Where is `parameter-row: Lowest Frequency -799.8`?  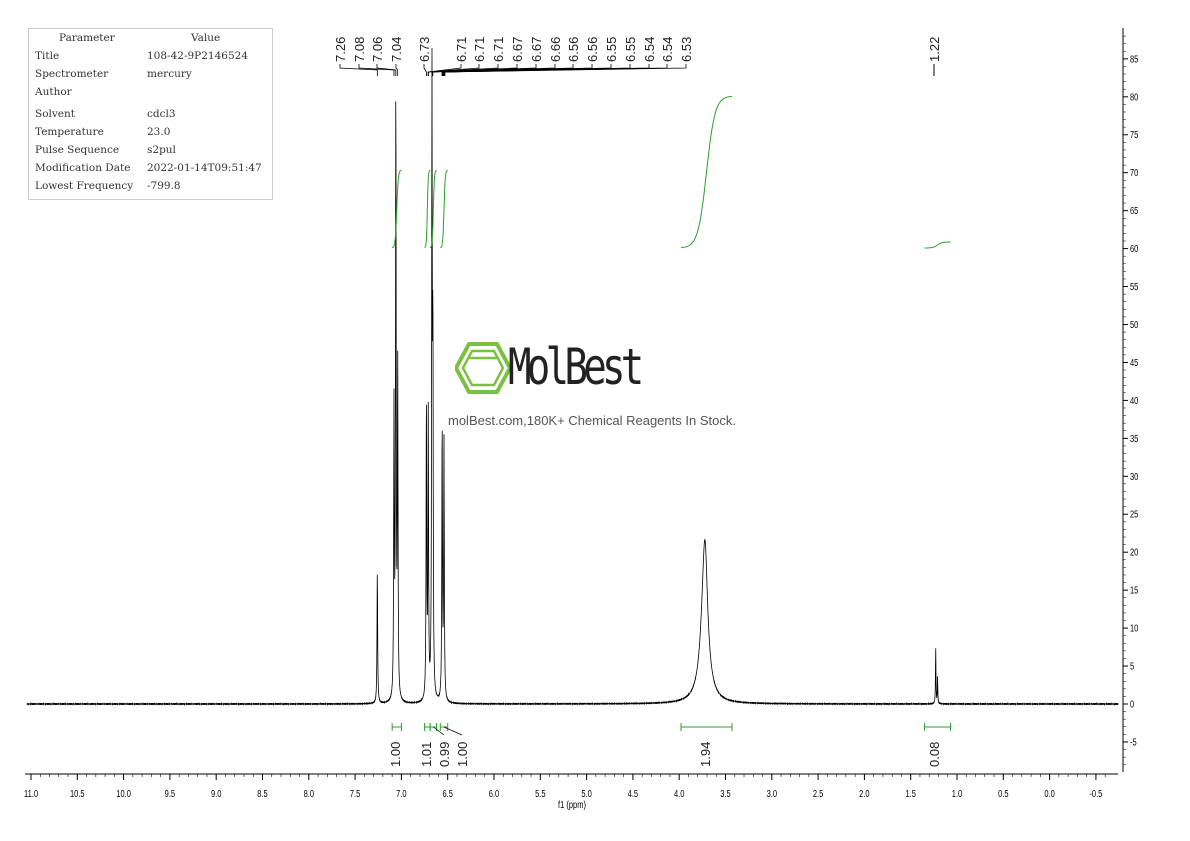 parameter-row: Lowest Frequency -799.8 is located at coordinates (108, 186).